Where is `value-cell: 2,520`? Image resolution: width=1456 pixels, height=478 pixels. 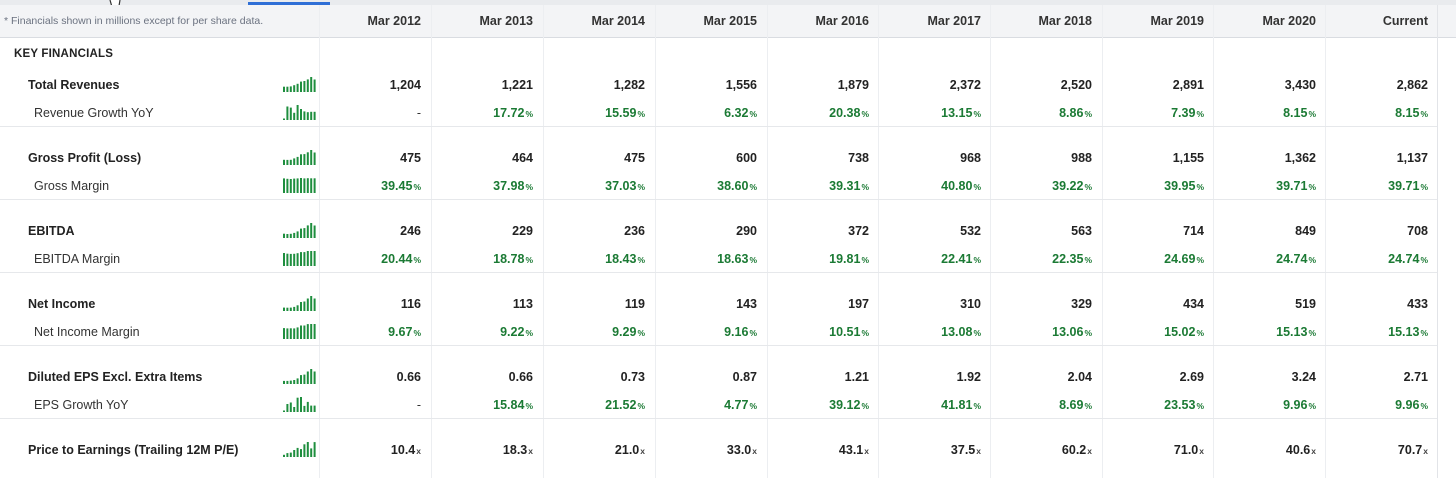
value-cell: 2,520 is located at coordinates (1042, 85).